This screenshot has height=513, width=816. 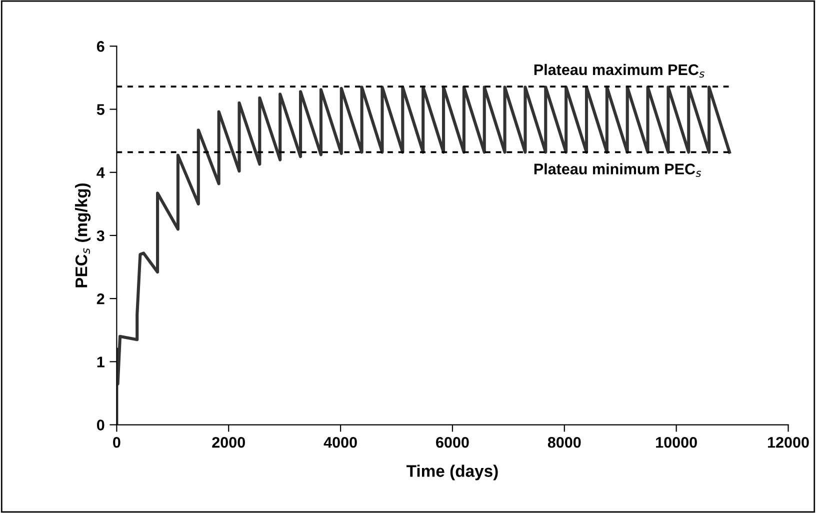 I want to click on x-tick-label: 12000, so click(x=788, y=442).